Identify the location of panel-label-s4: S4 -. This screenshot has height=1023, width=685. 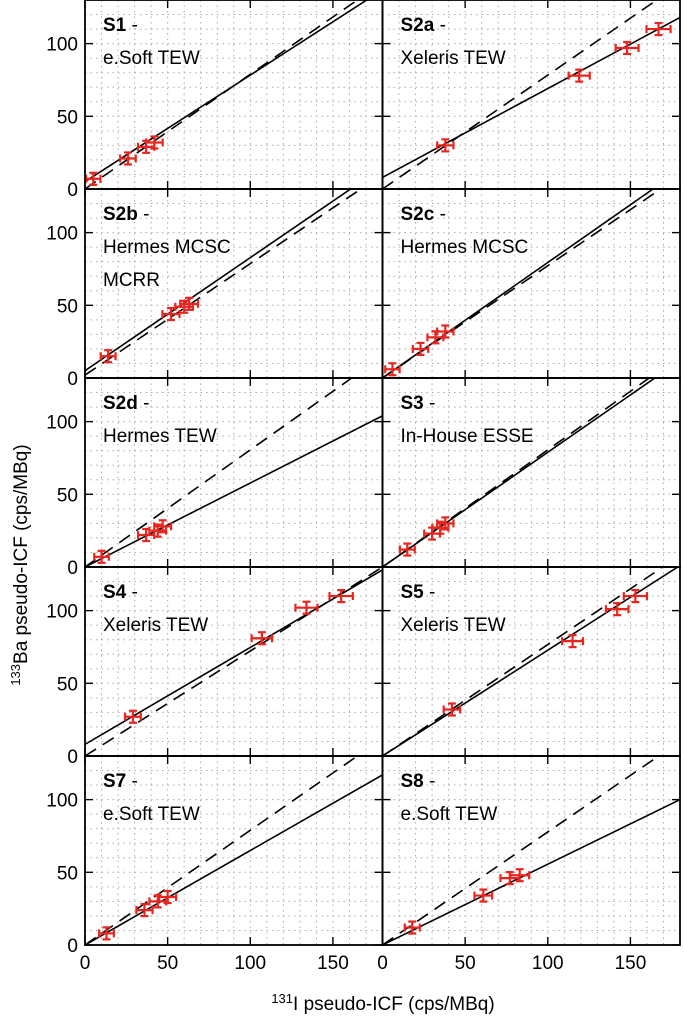
(120, 592).